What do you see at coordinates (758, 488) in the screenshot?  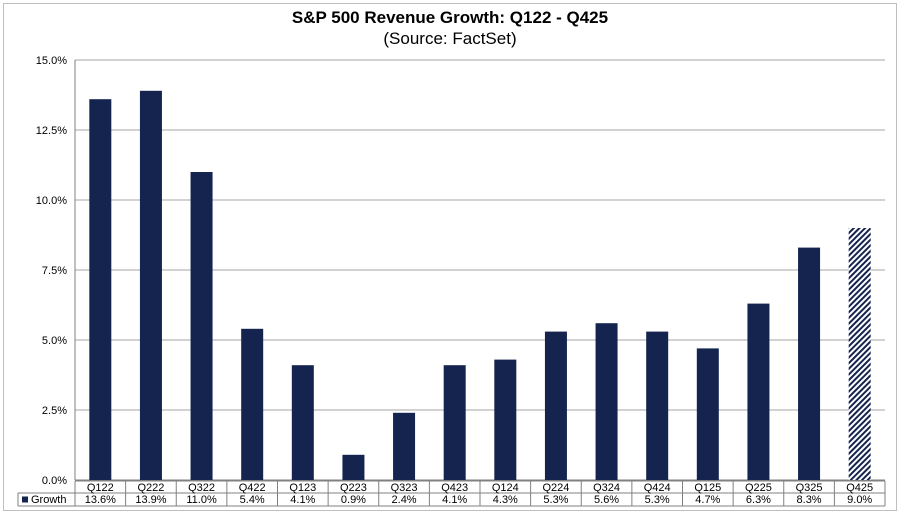 I see `x-tick-label: Q225` at bounding box center [758, 488].